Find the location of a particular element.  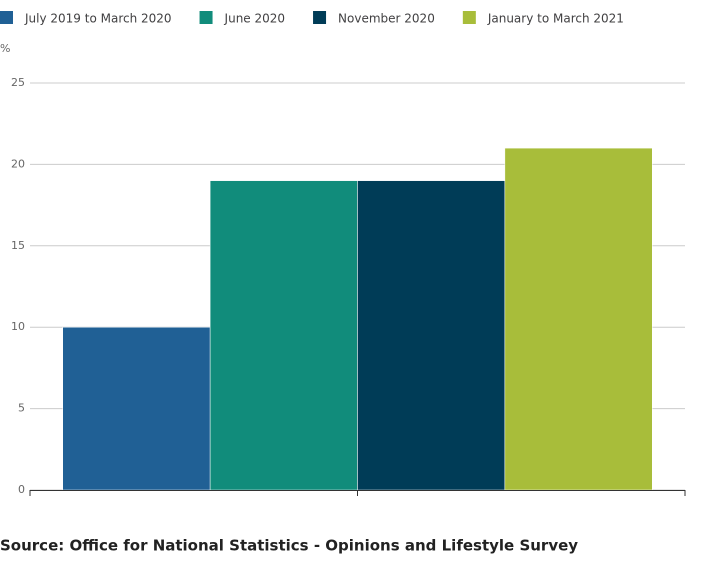

y-tick-label: 15 is located at coordinates (18, 245).